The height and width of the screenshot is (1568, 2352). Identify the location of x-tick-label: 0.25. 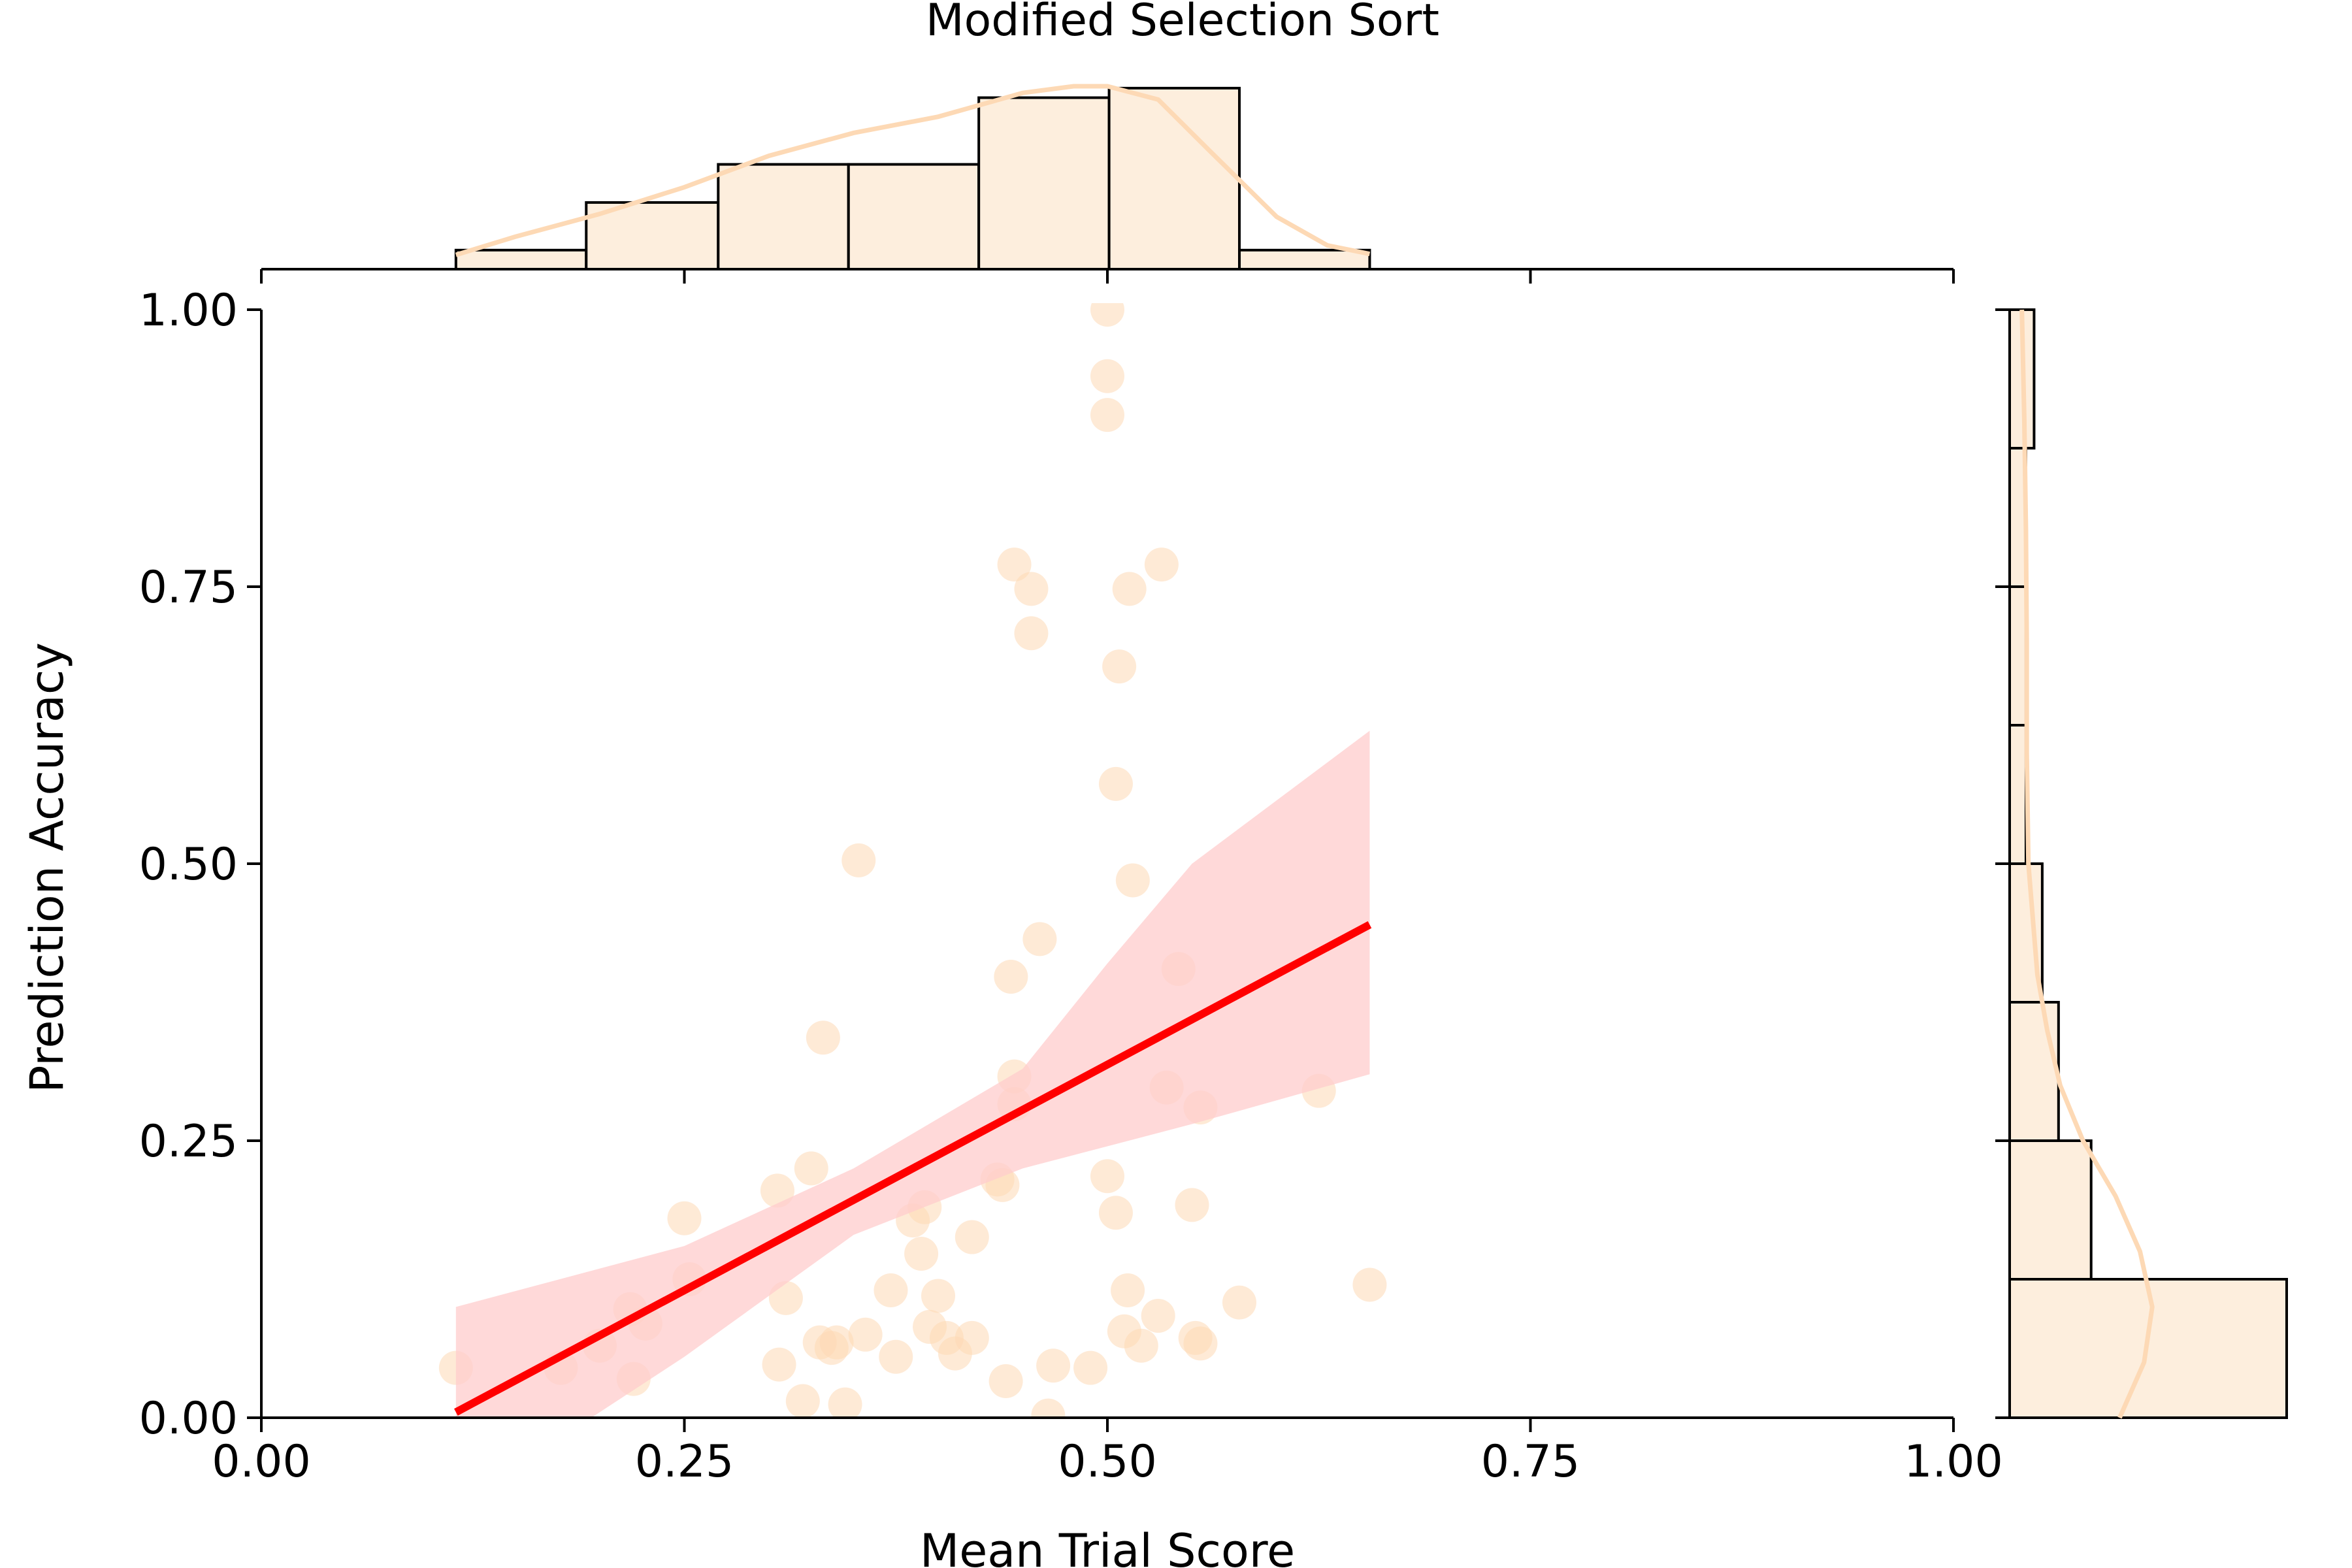
(684, 1462).